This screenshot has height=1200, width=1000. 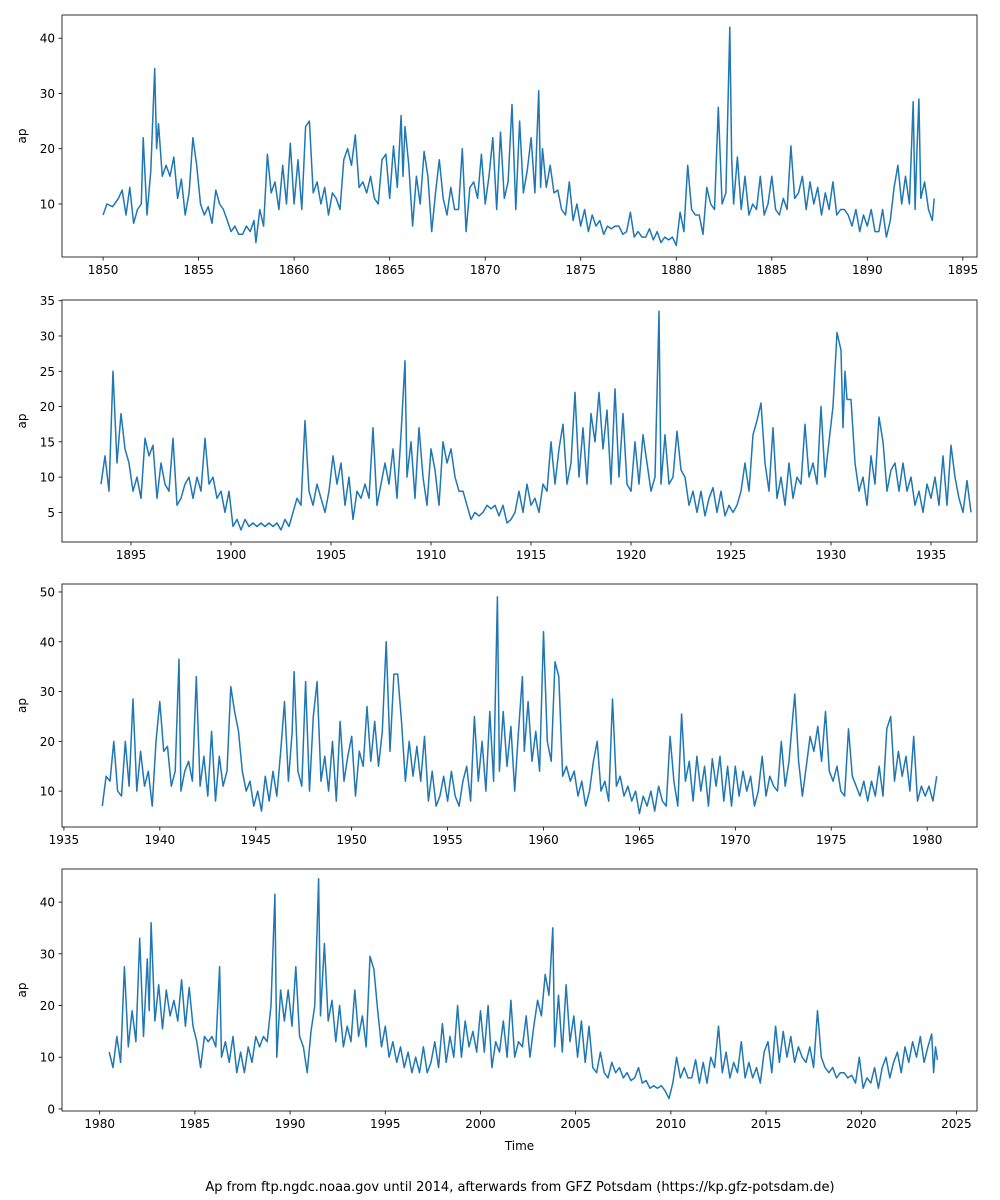 I want to click on x-tick-label: 1995, so click(x=385, y=1124).